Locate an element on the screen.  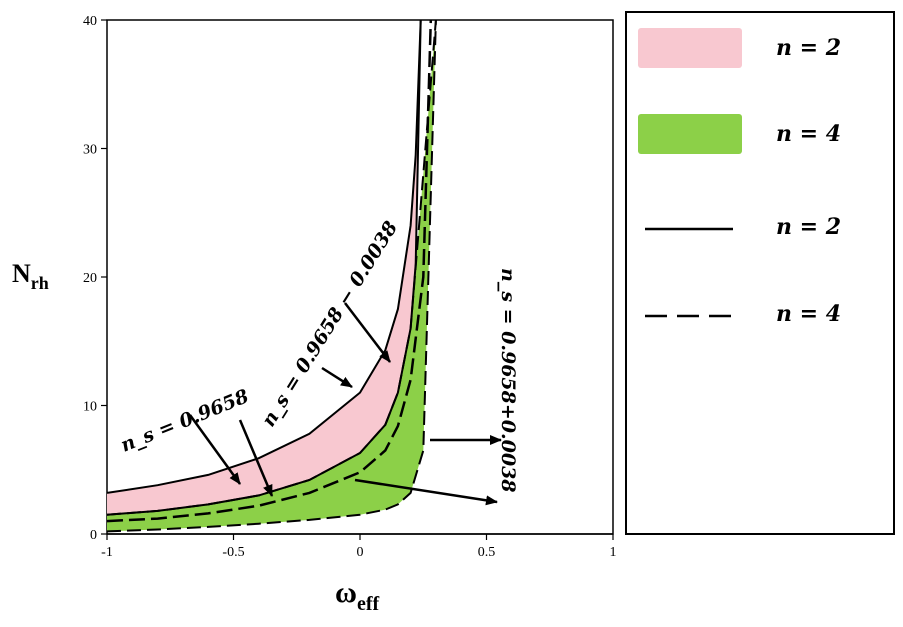
y-tick-label: 10 is located at coordinates (90, 407).